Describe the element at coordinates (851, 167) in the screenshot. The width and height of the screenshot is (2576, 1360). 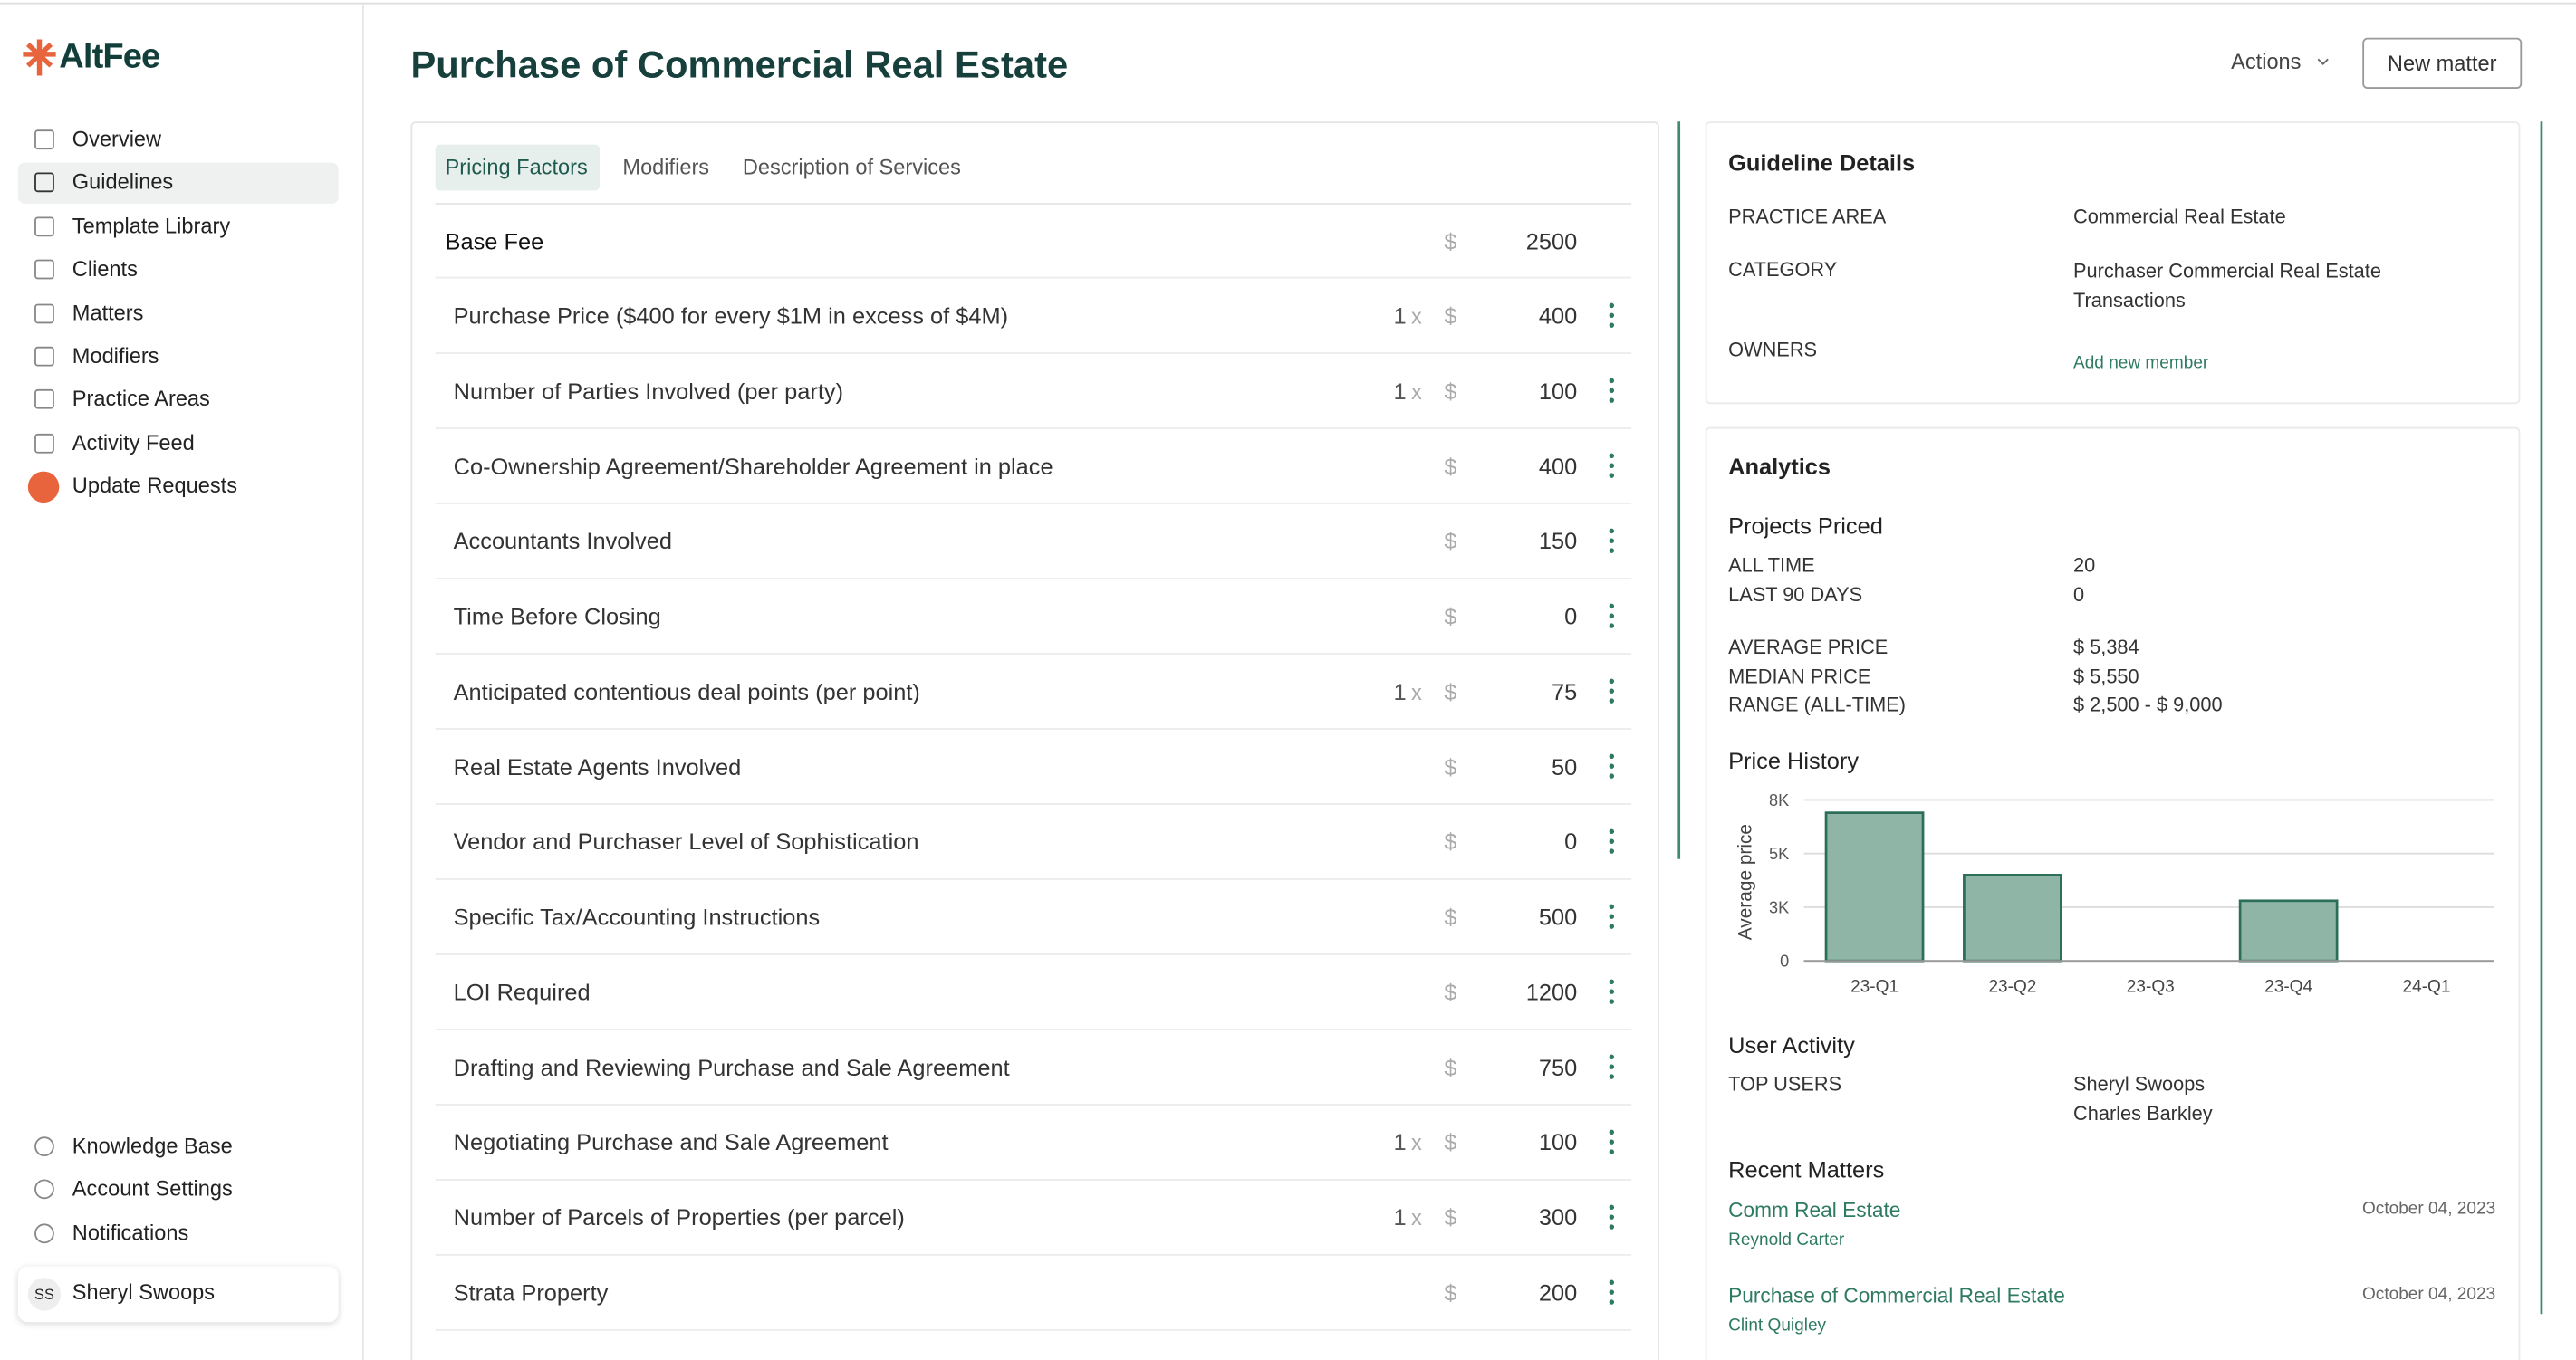
I see `tab: Description of Services` at that location.